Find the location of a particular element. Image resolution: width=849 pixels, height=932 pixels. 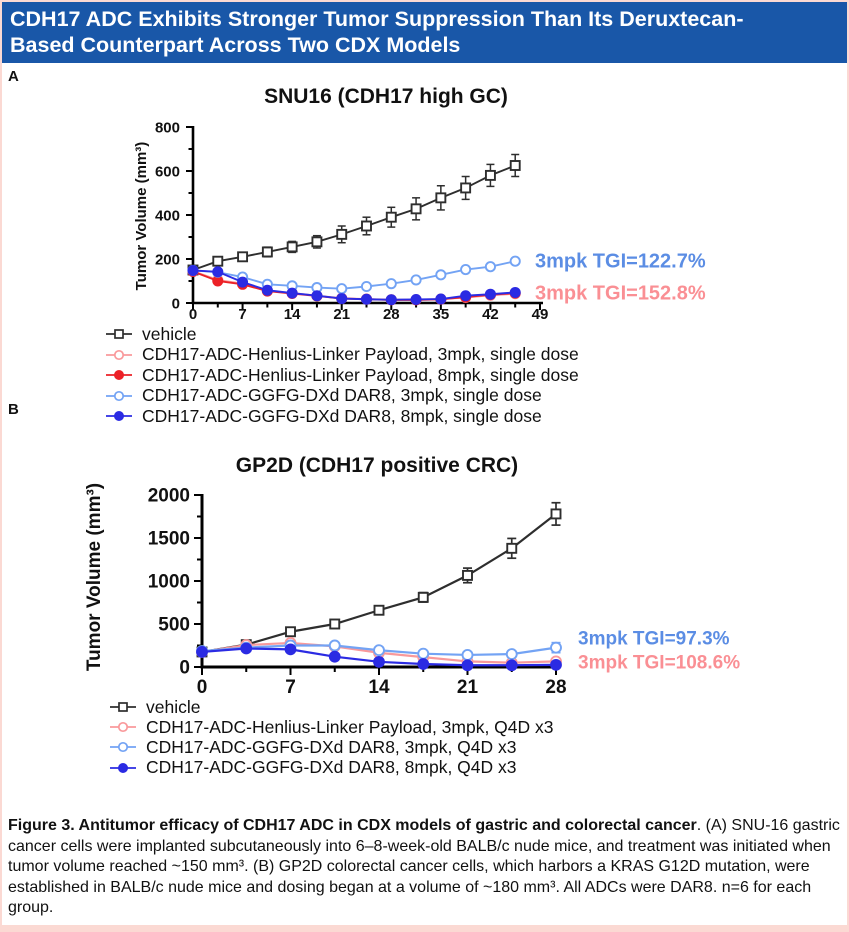

tgi-annotation: 3mpk TGI=108.6% is located at coordinates (659, 663).